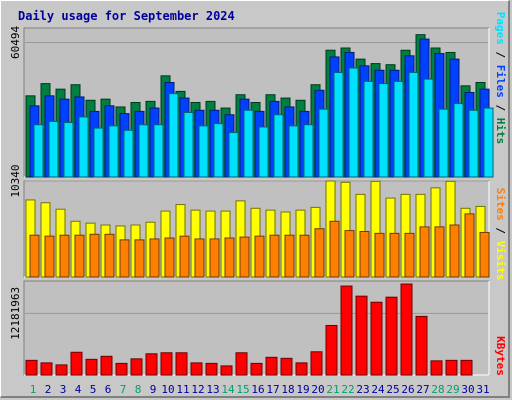 The height and width of the screenshot is (400, 512). What do you see at coordinates (500, 234) in the screenshot?
I see `legend-right: Sites / Visits` at bounding box center [500, 234].